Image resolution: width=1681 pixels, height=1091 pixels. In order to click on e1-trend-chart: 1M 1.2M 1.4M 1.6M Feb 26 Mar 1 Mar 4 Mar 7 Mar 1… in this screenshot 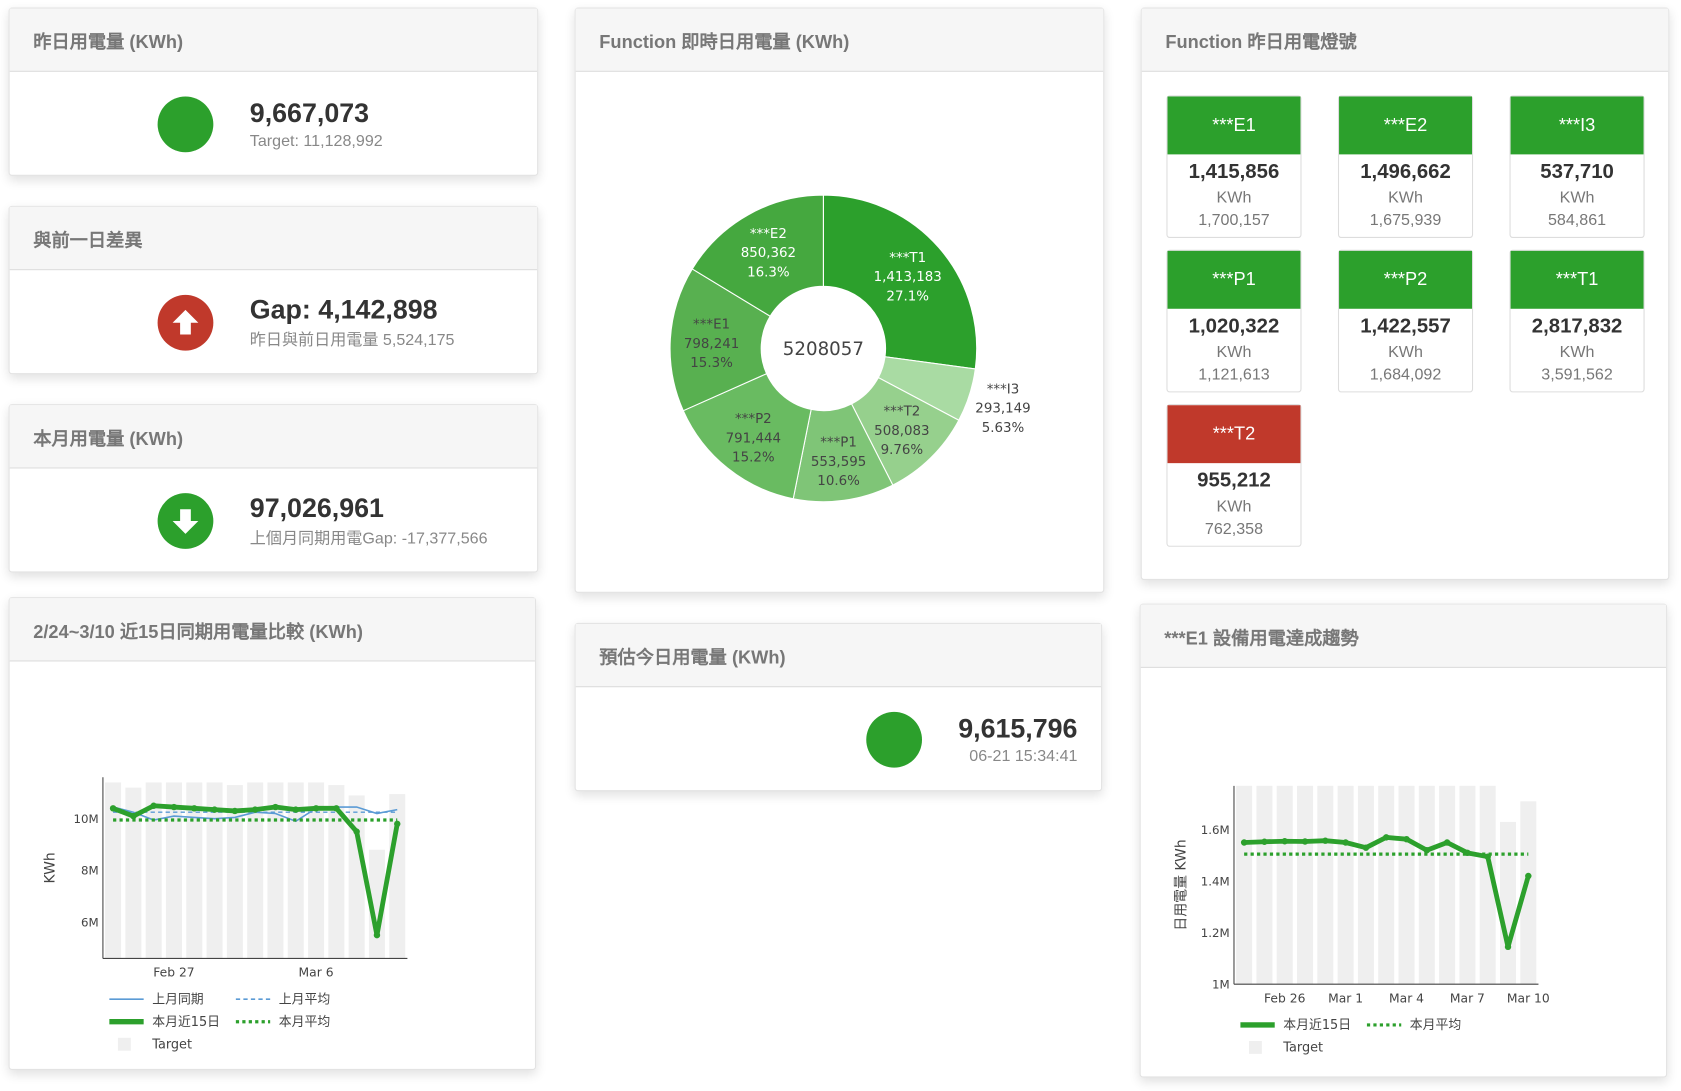, I will do `click(1362, 920)`.